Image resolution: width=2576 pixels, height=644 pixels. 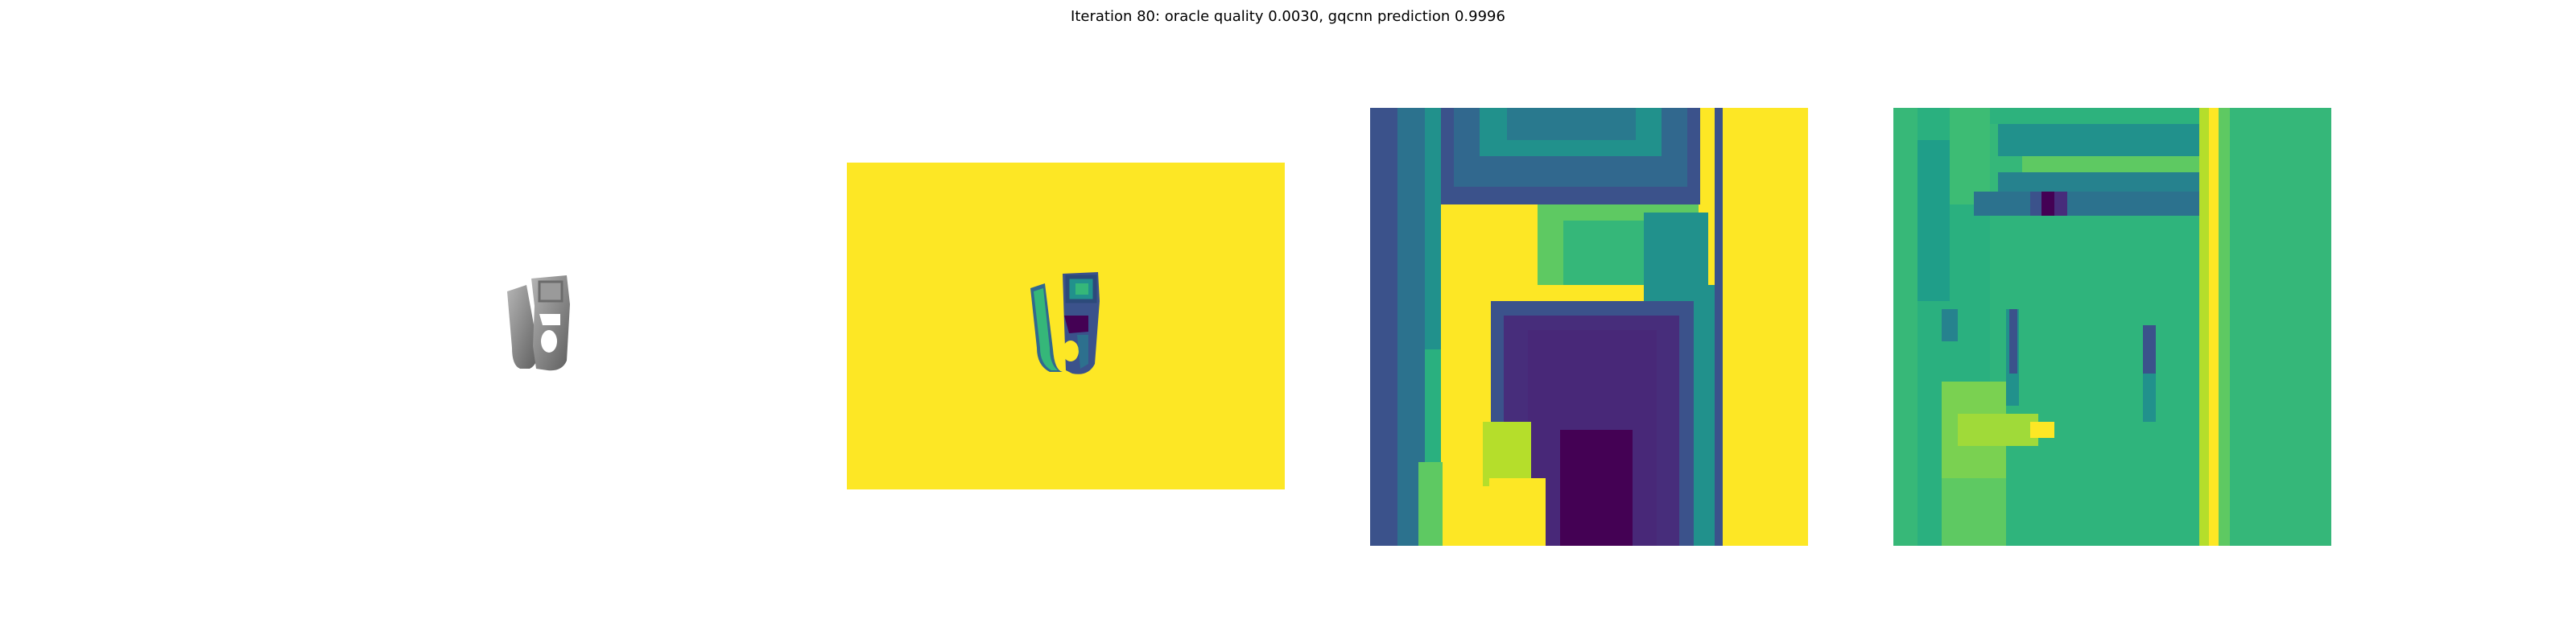 I want to click on depth-image, so click(x=1066, y=326).